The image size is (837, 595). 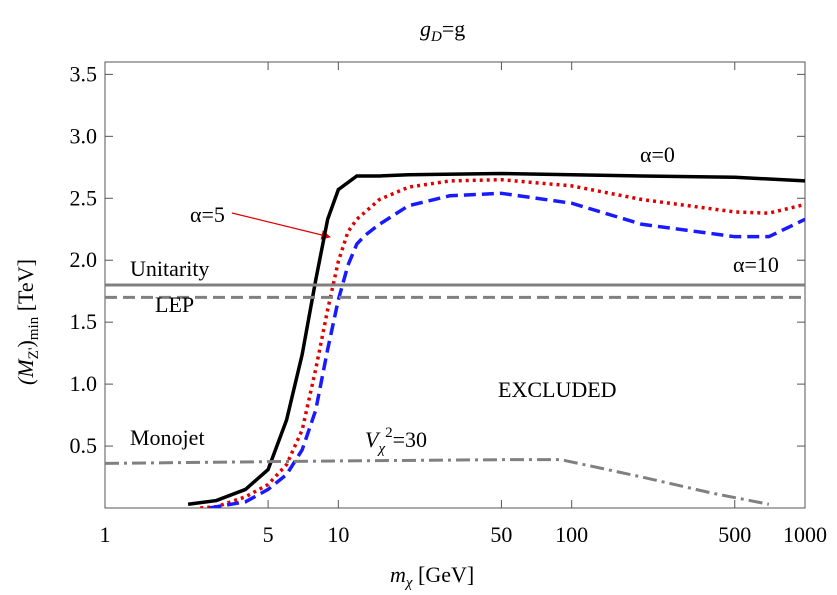 I want to click on y-axis-label: (MZ')min [TeV], so click(x=27, y=322).